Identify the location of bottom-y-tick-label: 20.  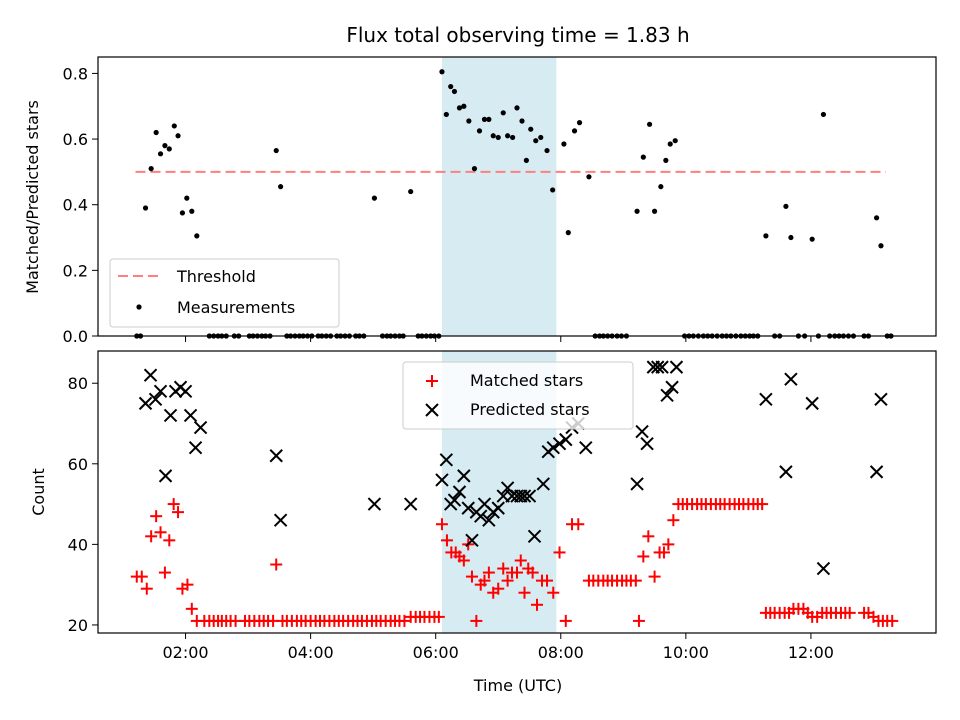
(78, 625).